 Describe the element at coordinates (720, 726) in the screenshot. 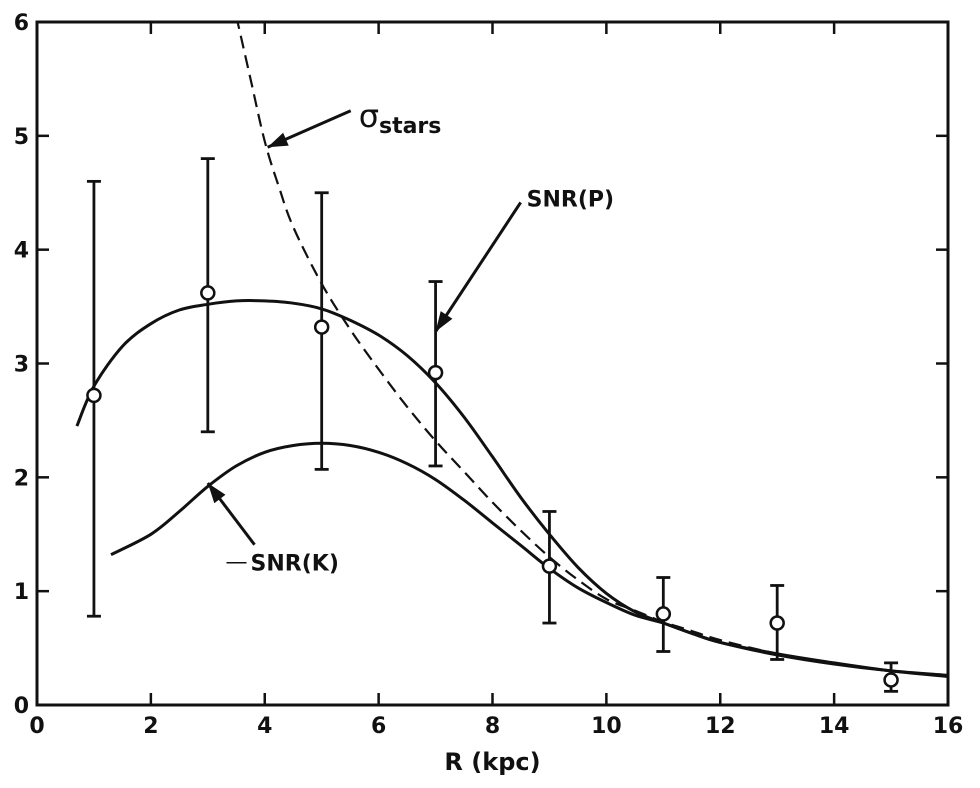

I see `x-tick-label: 12` at that location.